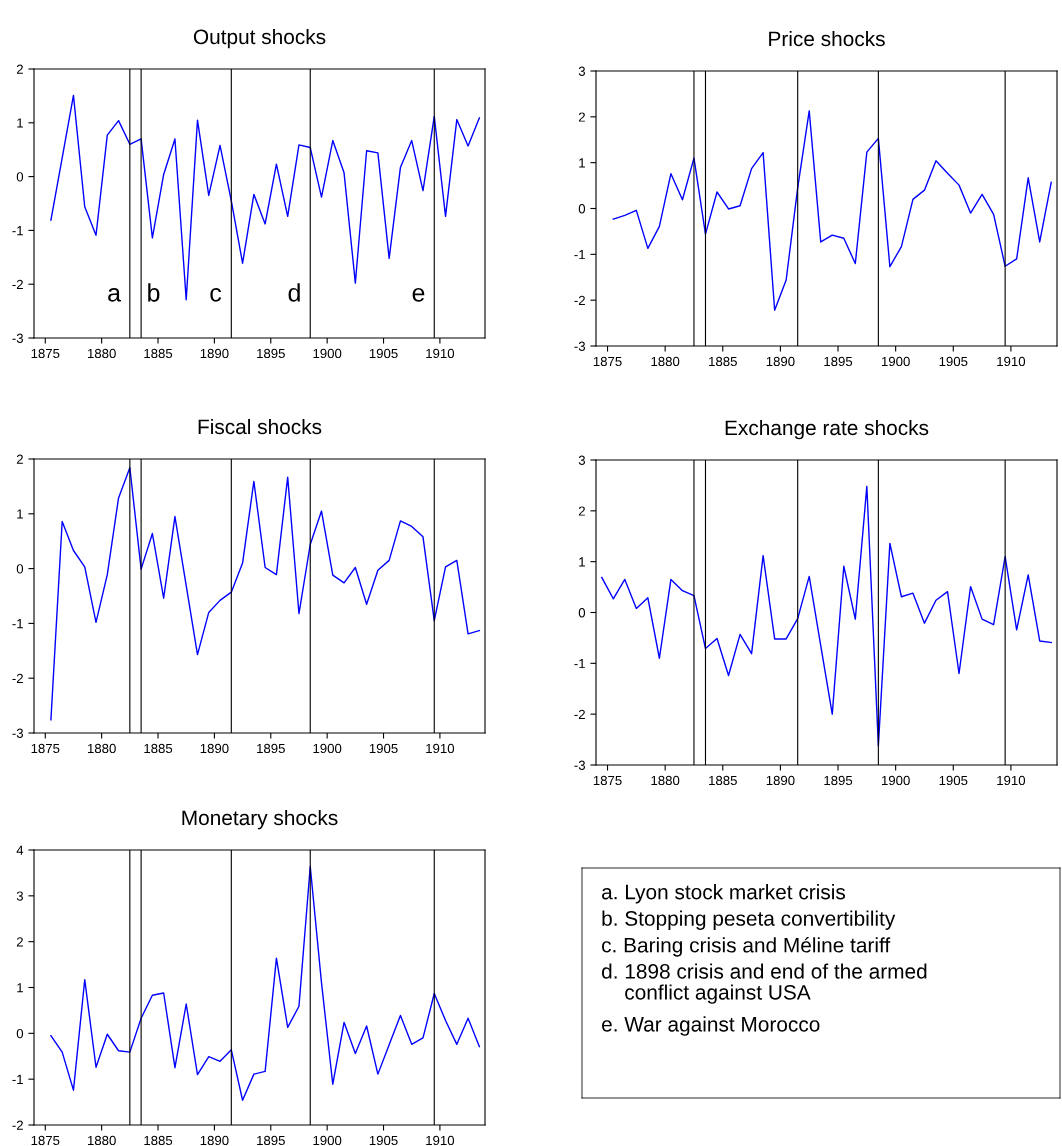 This screenshot has height=1146, width=1062. What do you see at coordinates (154, 292) in the screenshot?
I see `ref-line-label: b` at bounding box center [154, 292].